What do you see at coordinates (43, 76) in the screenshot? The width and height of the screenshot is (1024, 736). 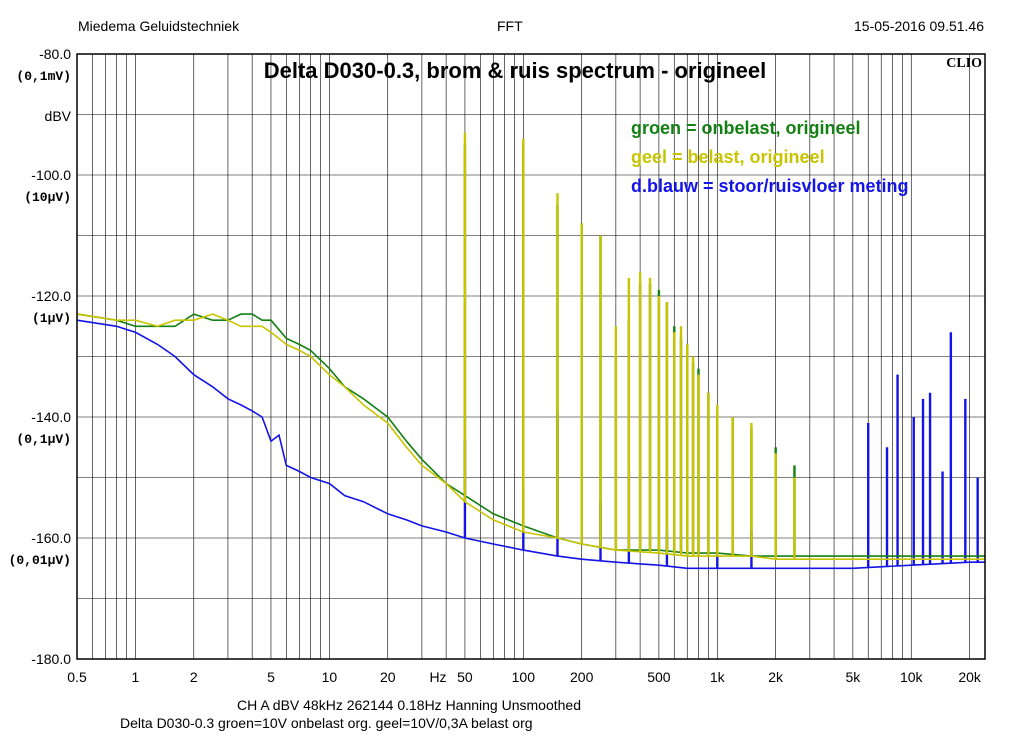 I see `y-tick-unit: (0,1mV)` at bounding box center [43, 76].